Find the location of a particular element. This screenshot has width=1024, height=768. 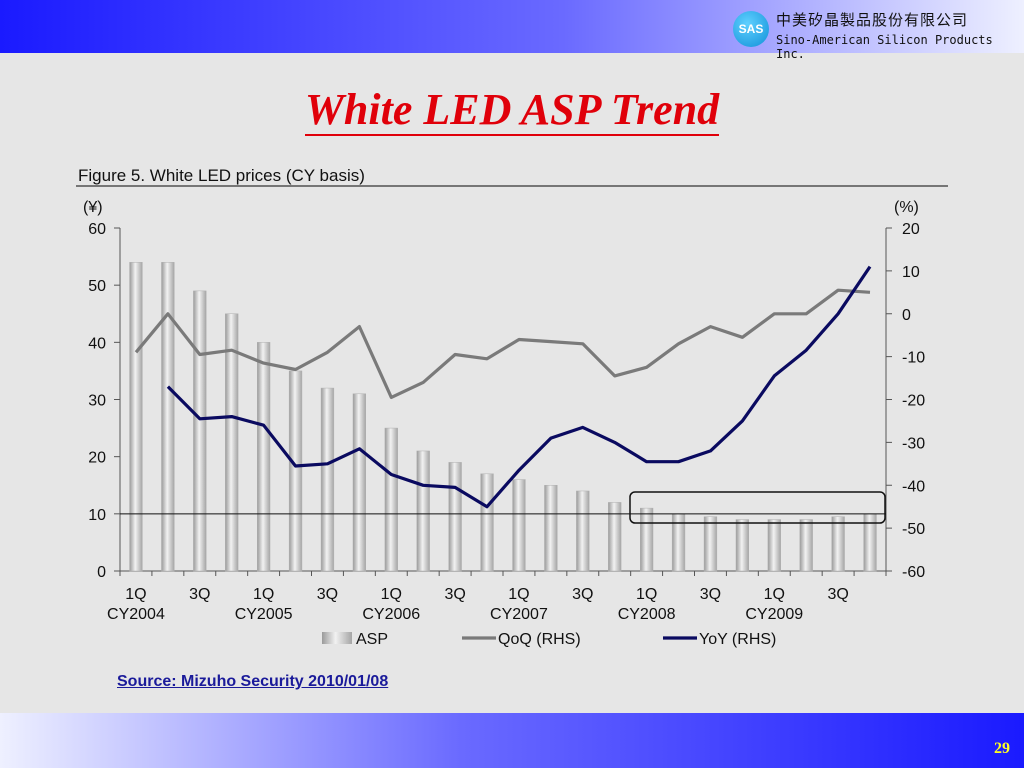

legend-asp-label: ASP is located at coordinates (372, 639).